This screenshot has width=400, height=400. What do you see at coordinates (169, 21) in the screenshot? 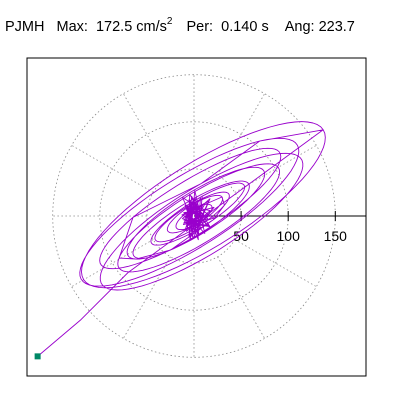
I see `max-unit-exponent: 2` at bounding box center [169, 21].